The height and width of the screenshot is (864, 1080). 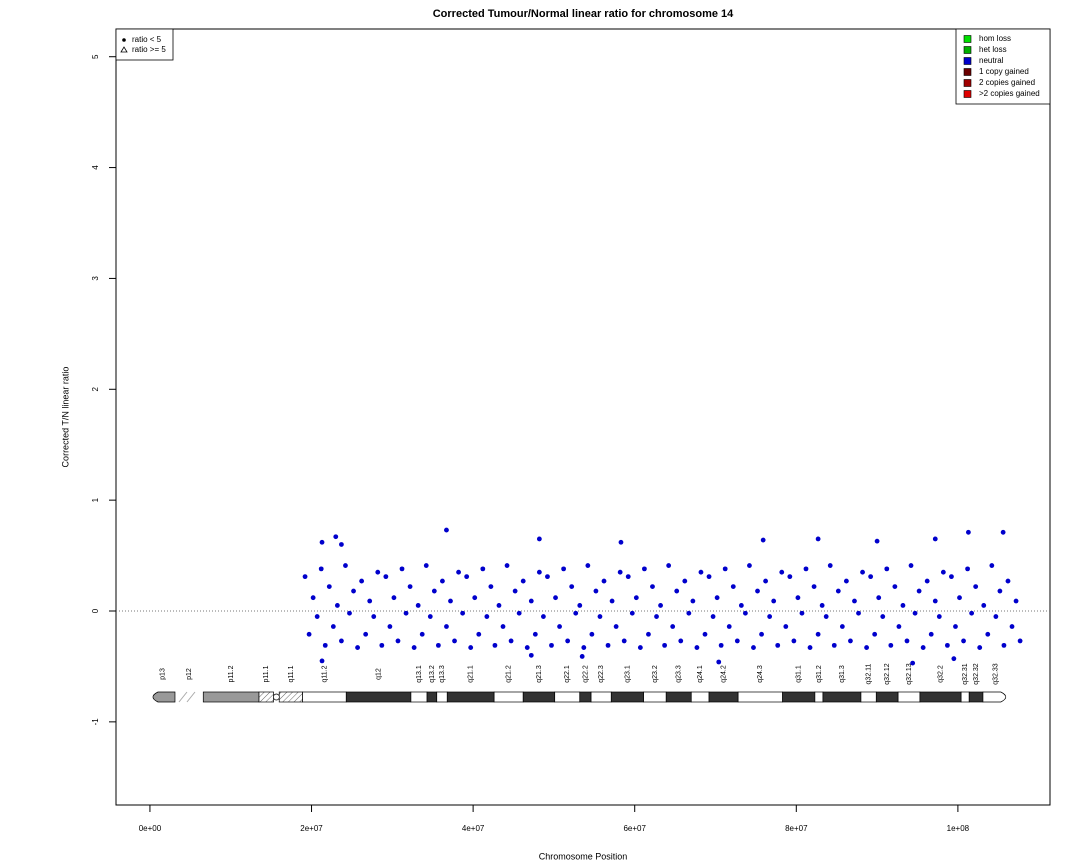 What do you see at coordinates (583, 856) in the screenshot?
I see `x-axis-label: Chromosome Position` at bounding box center [583, 856].